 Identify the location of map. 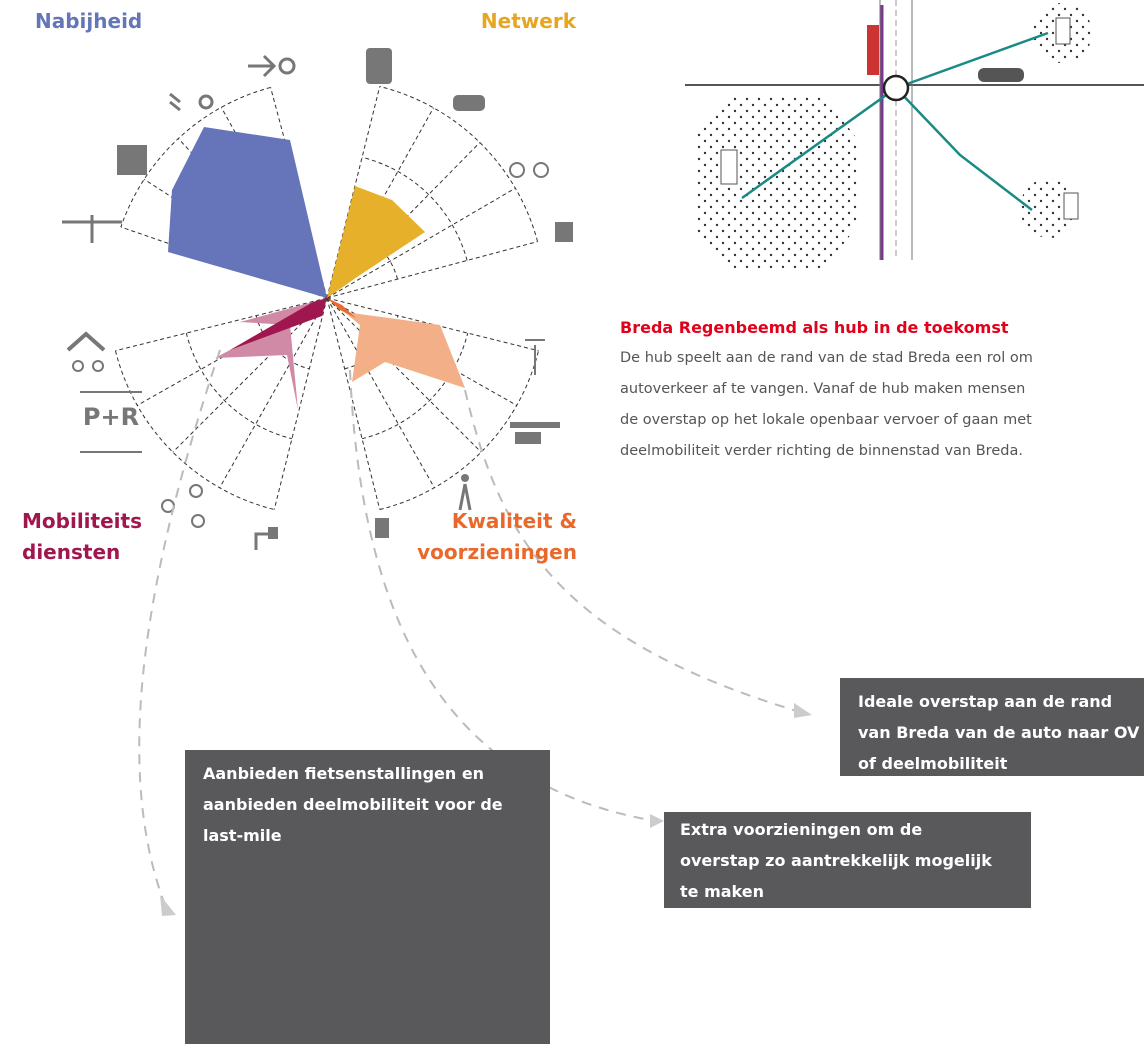
(914, 134).